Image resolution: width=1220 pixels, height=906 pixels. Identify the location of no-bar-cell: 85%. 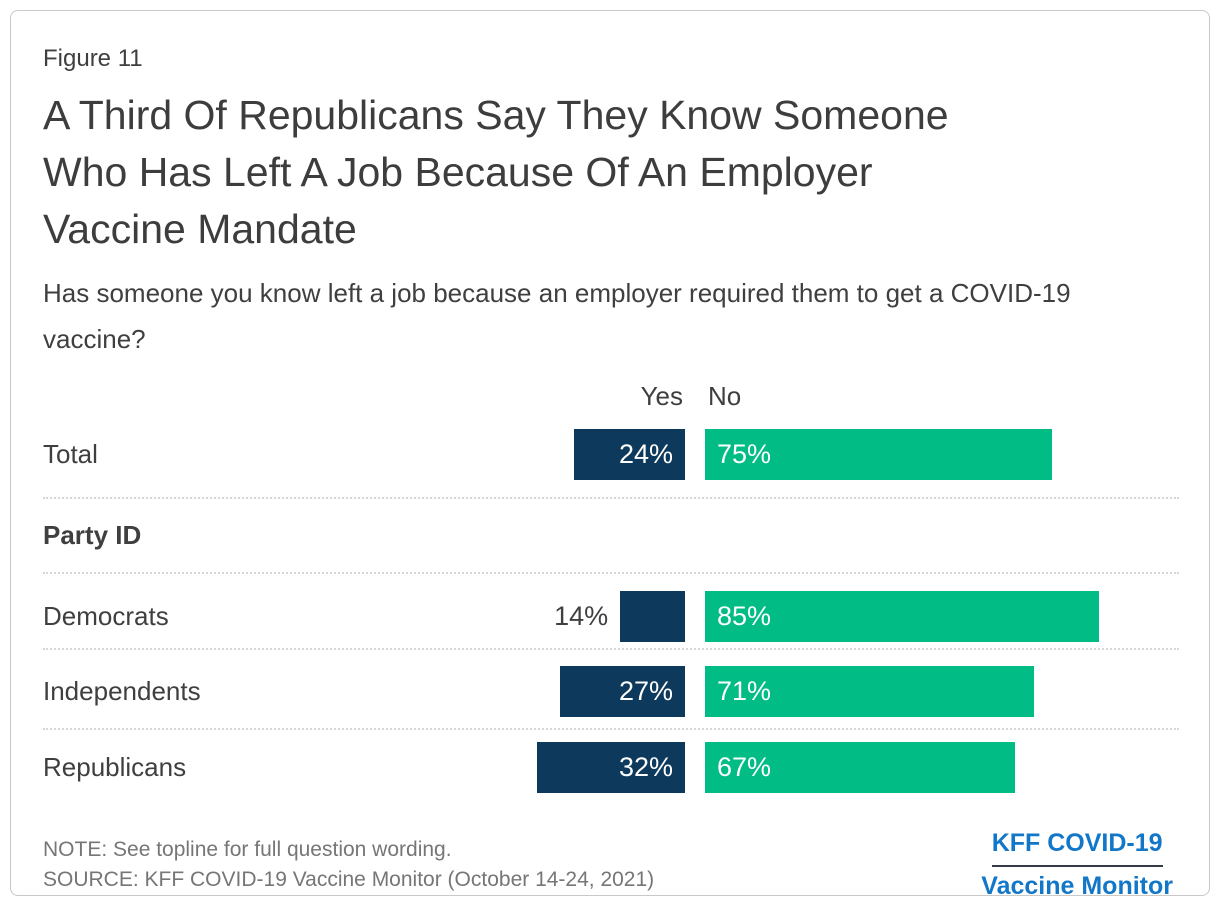
(932, 616).